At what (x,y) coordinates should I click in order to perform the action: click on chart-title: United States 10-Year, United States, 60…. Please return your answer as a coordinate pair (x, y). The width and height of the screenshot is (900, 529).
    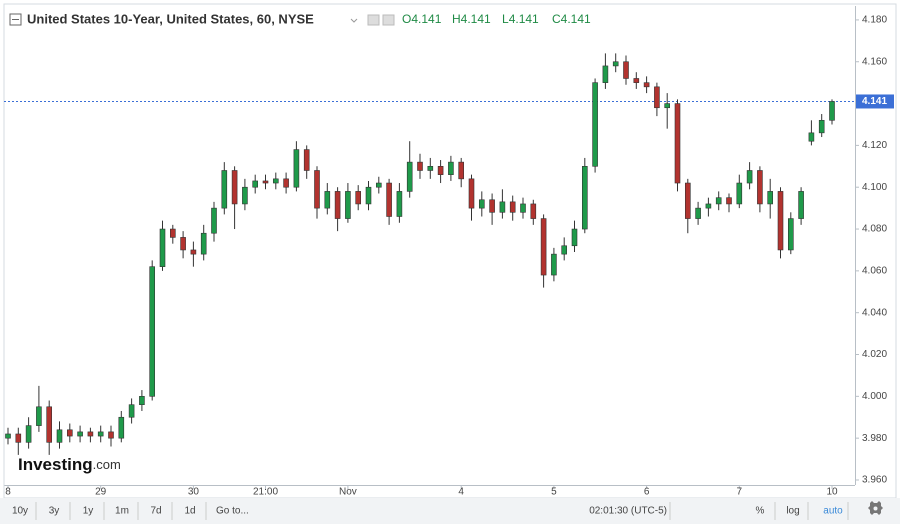
    Looking at the image, I should click on (170, 18).